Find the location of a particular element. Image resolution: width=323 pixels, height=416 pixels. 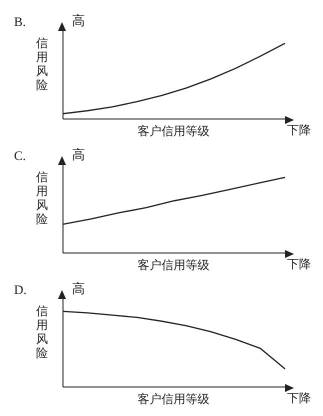

chart-title: B. is located at coordinates (20, 22).